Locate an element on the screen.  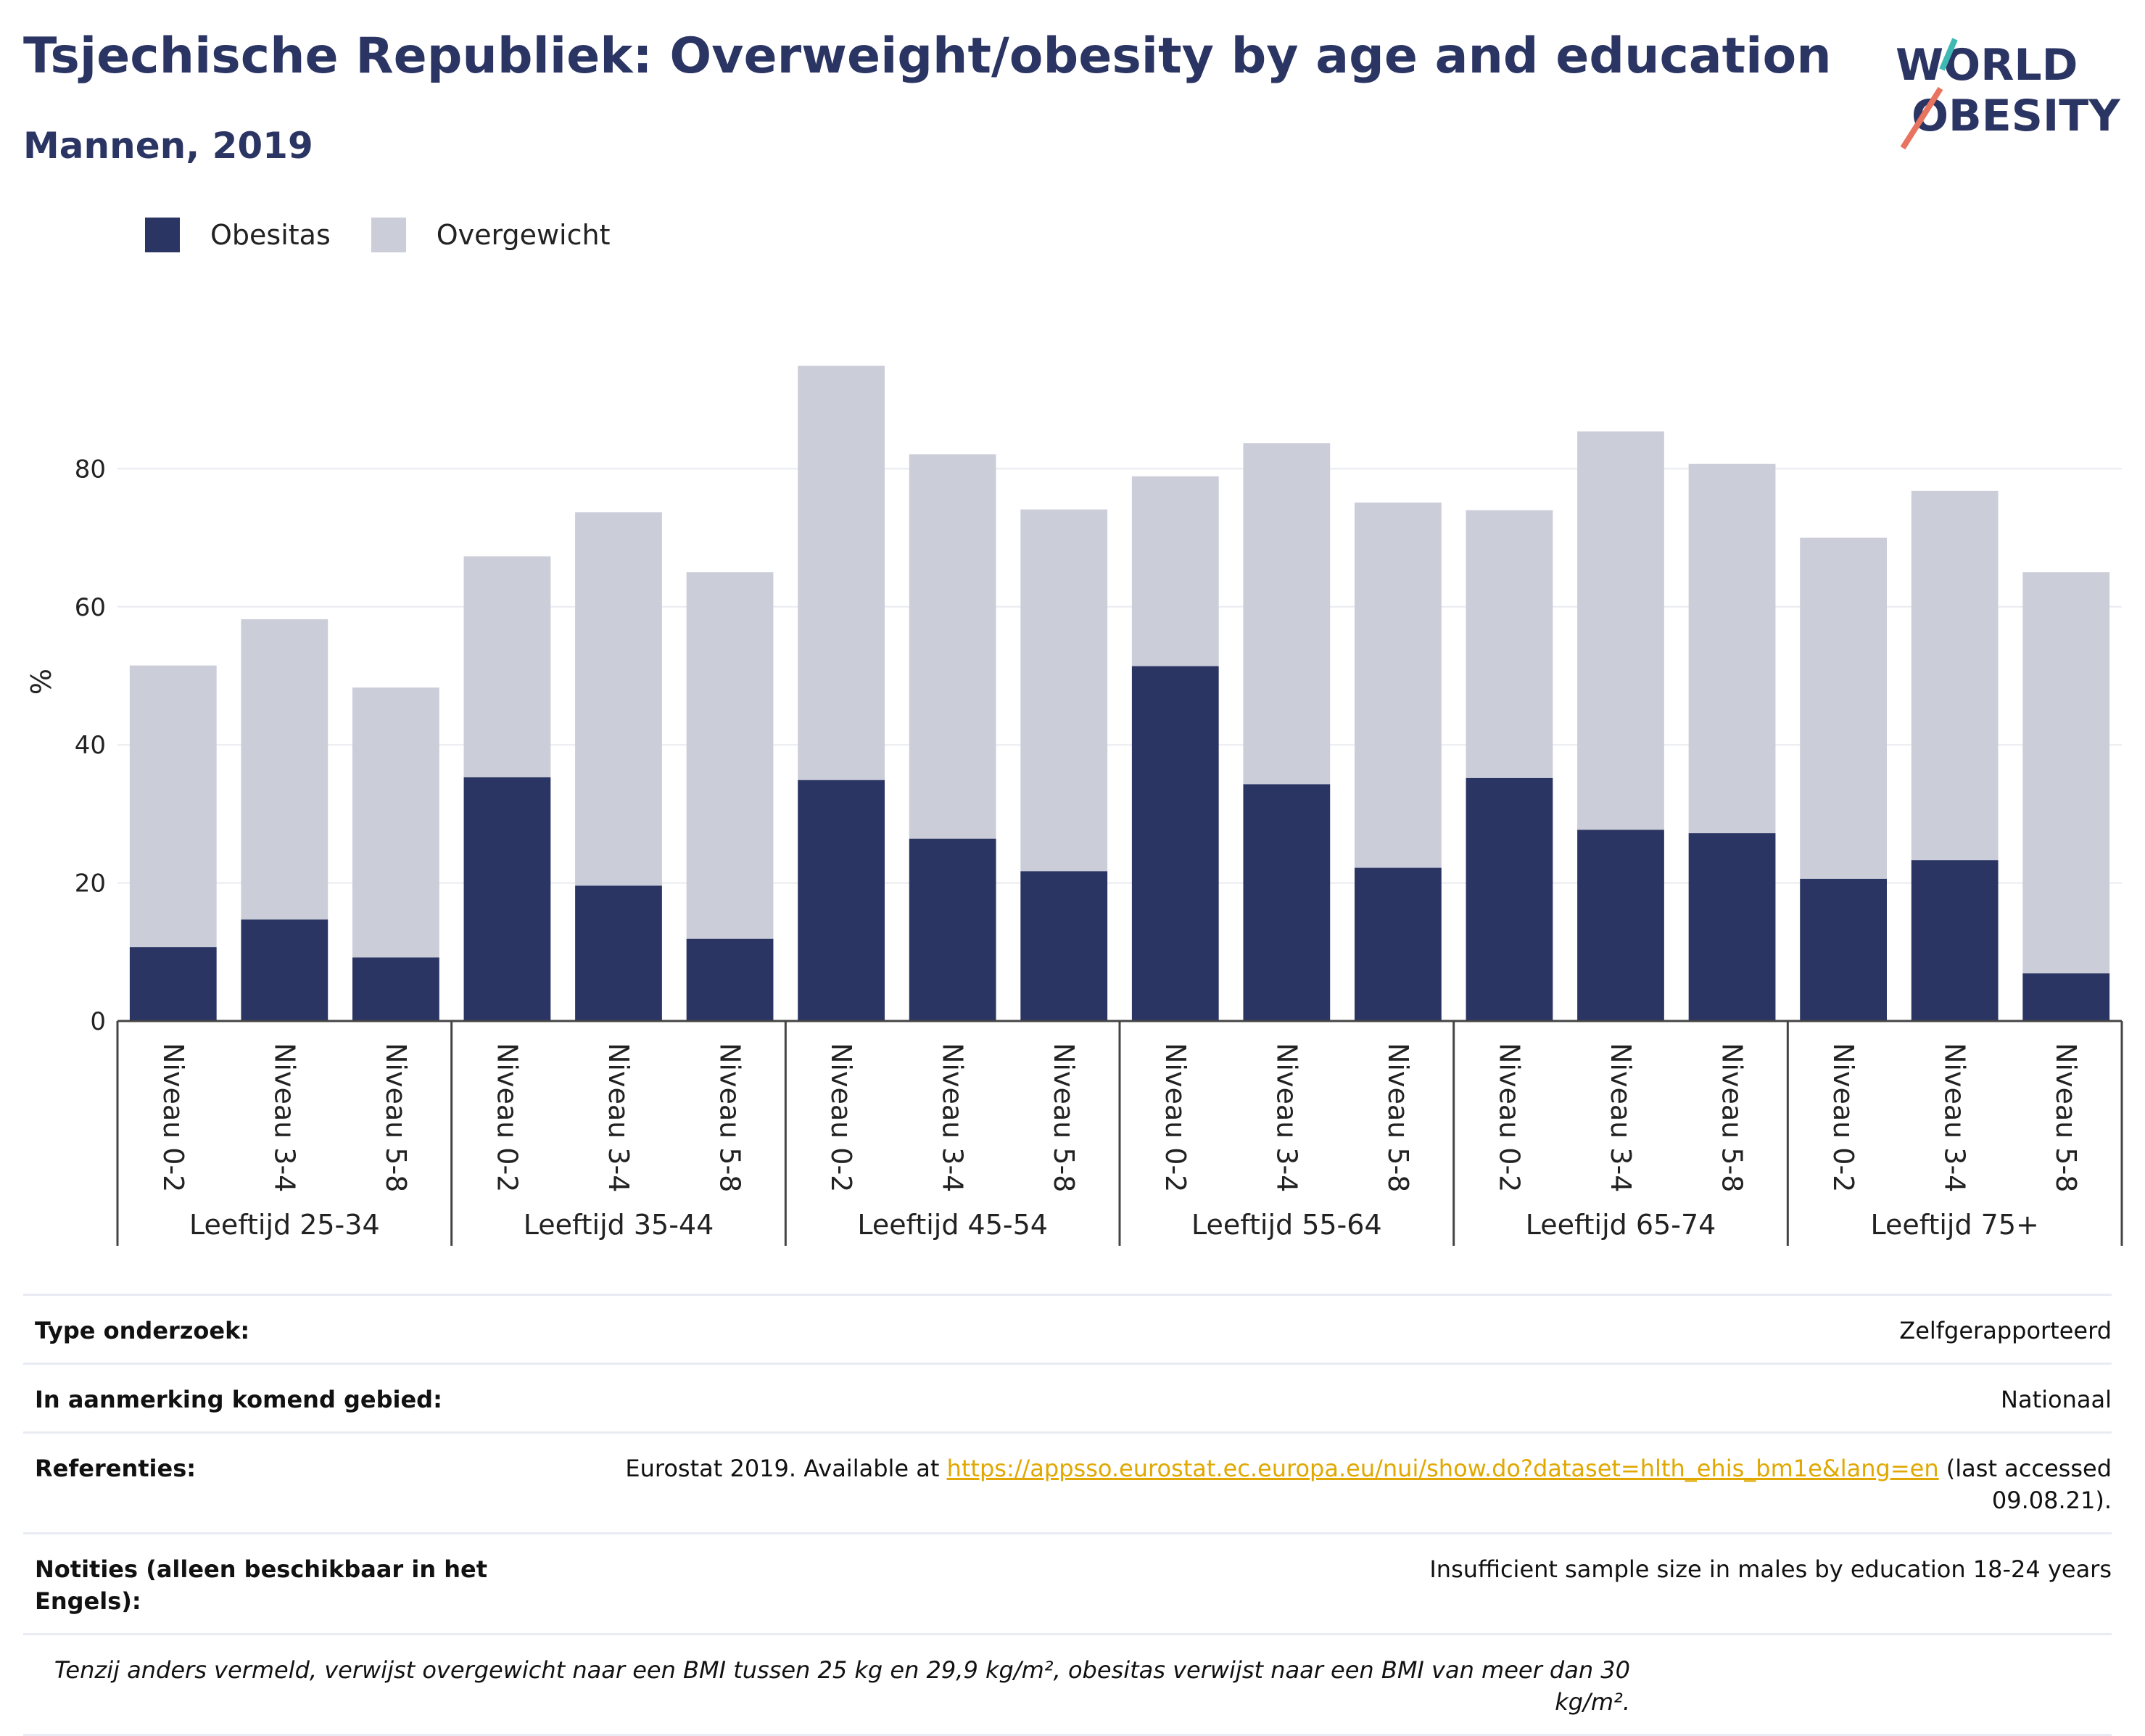
y-tick-label: 20 is located at coordinates (90, 883).